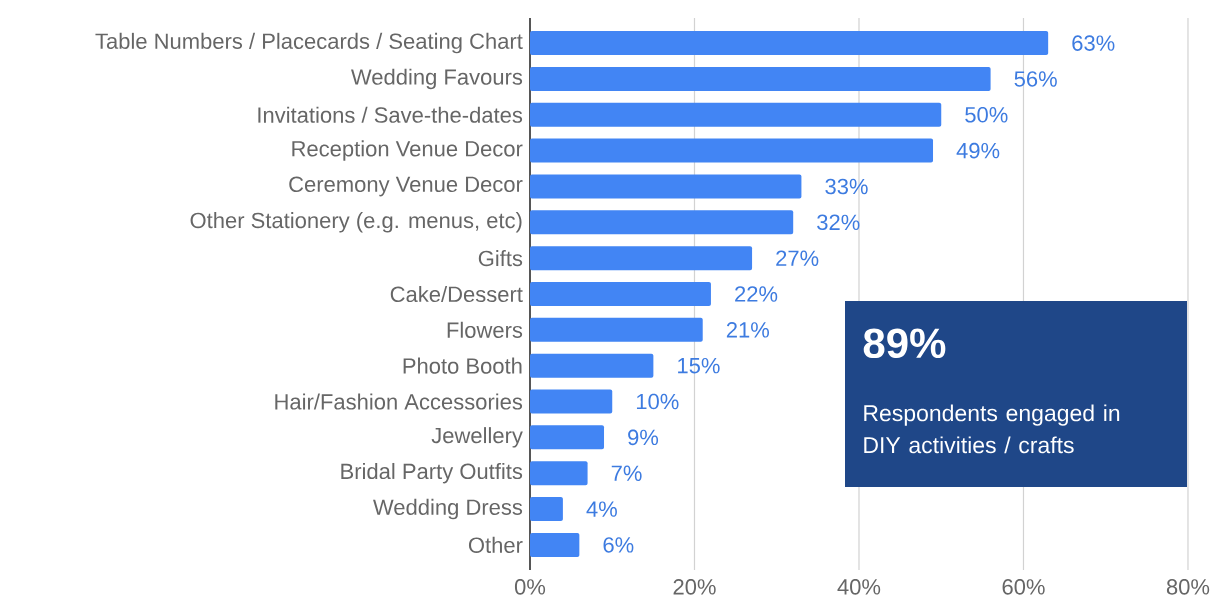 This screenshot has height=614, width=1217. I want to click on y-tick-label: Invitations / Save-the-dates, so click(390, 114).